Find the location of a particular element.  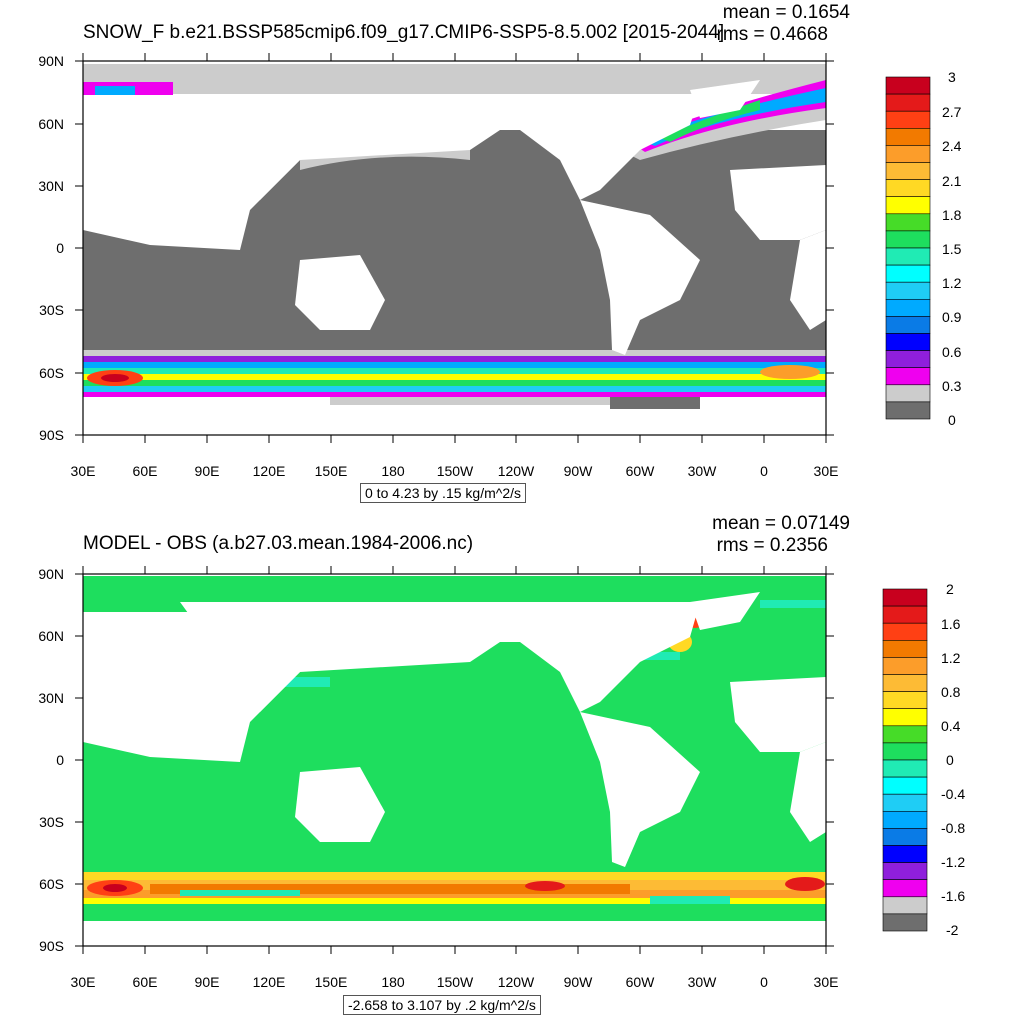

bottom-lon-label: 30W is located at coordinates (702, 982).